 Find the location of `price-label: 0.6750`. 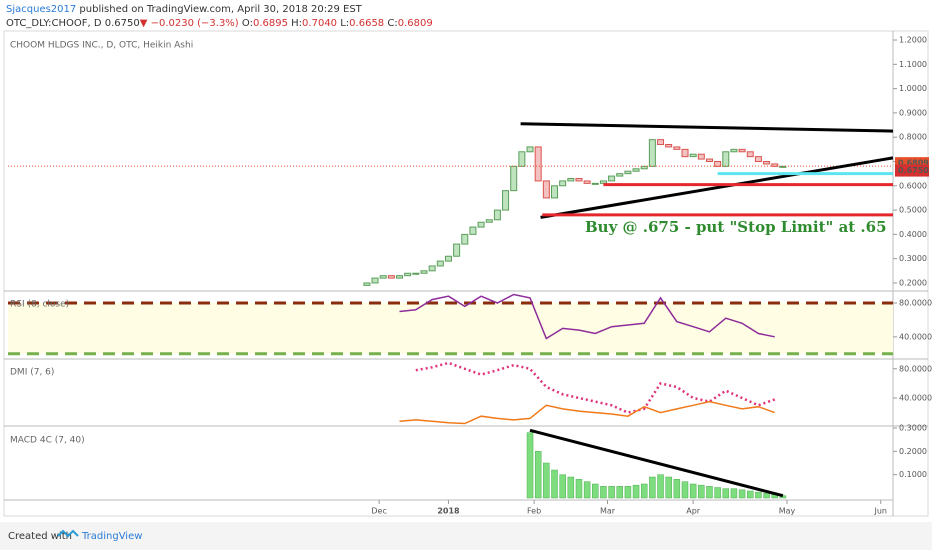

price-label: 0.6750 is located at coordinates (913, 170).